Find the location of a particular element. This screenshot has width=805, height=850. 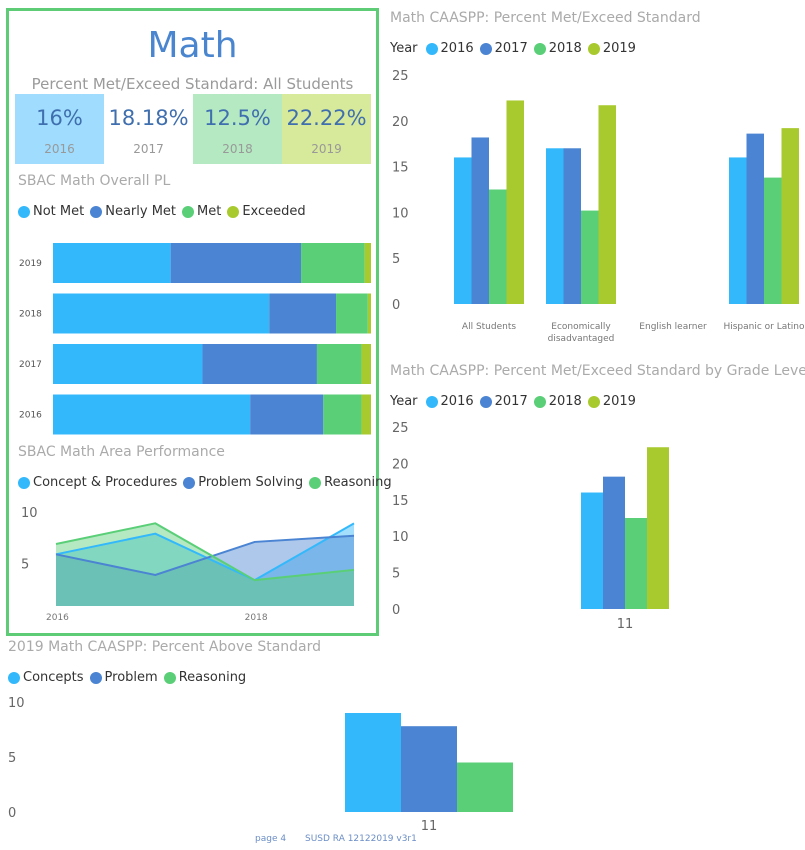

legend-item-concept-procedures: Concept & Procedures is located at coordinates (97, 482).